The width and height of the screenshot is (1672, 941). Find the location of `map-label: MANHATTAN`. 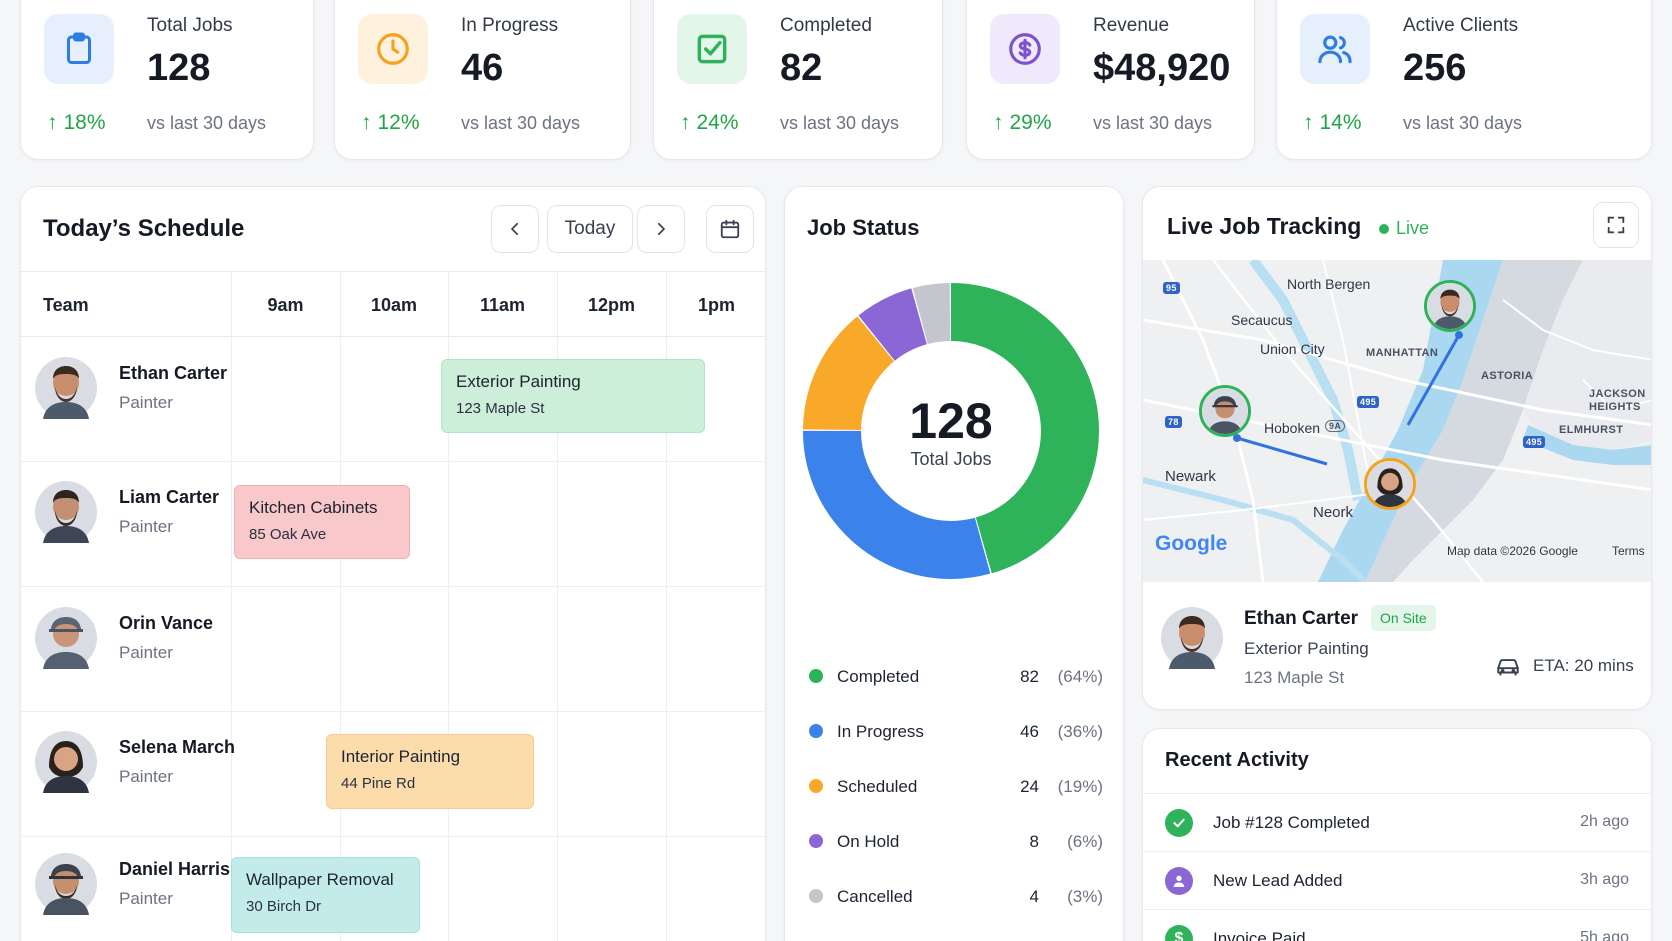

map-label: MANHATTAN is located at coordinates (1402, 353).